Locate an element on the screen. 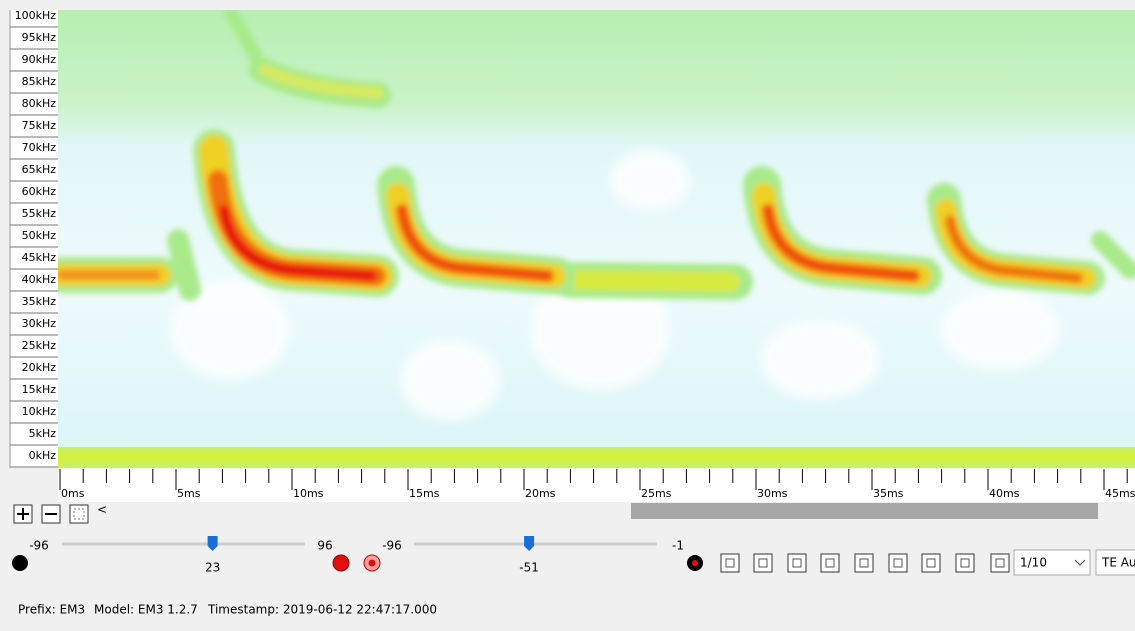  y-tick-label: 65kHz is located at coordinates (39, 169).